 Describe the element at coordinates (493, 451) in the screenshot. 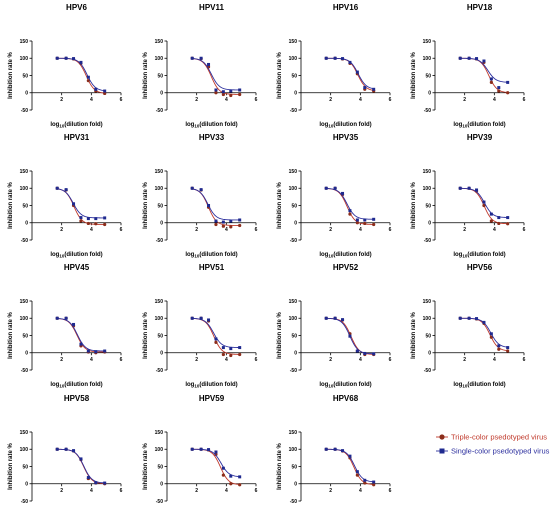

I see `legend-item-single: Single-color psedotyped virus` at that location.